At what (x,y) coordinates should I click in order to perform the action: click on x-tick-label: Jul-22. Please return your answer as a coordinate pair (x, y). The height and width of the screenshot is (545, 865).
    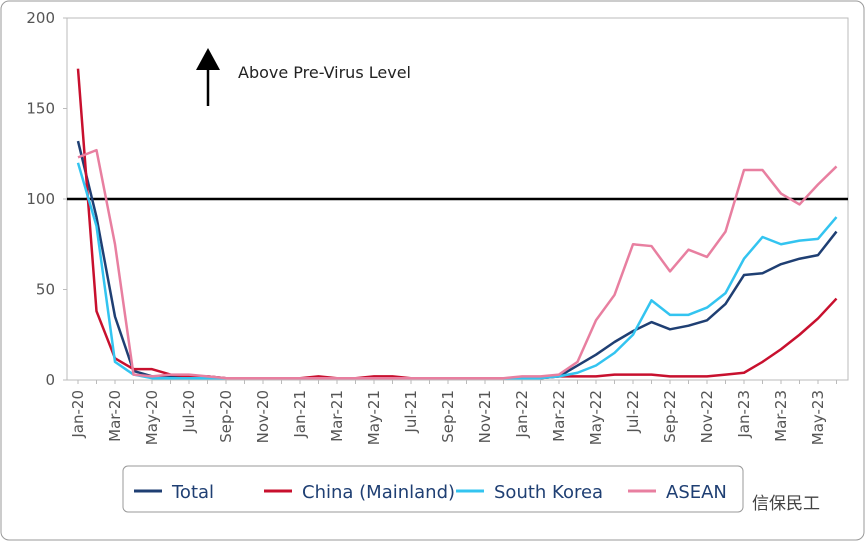
    Looking at the image, I should click on (633, 412).